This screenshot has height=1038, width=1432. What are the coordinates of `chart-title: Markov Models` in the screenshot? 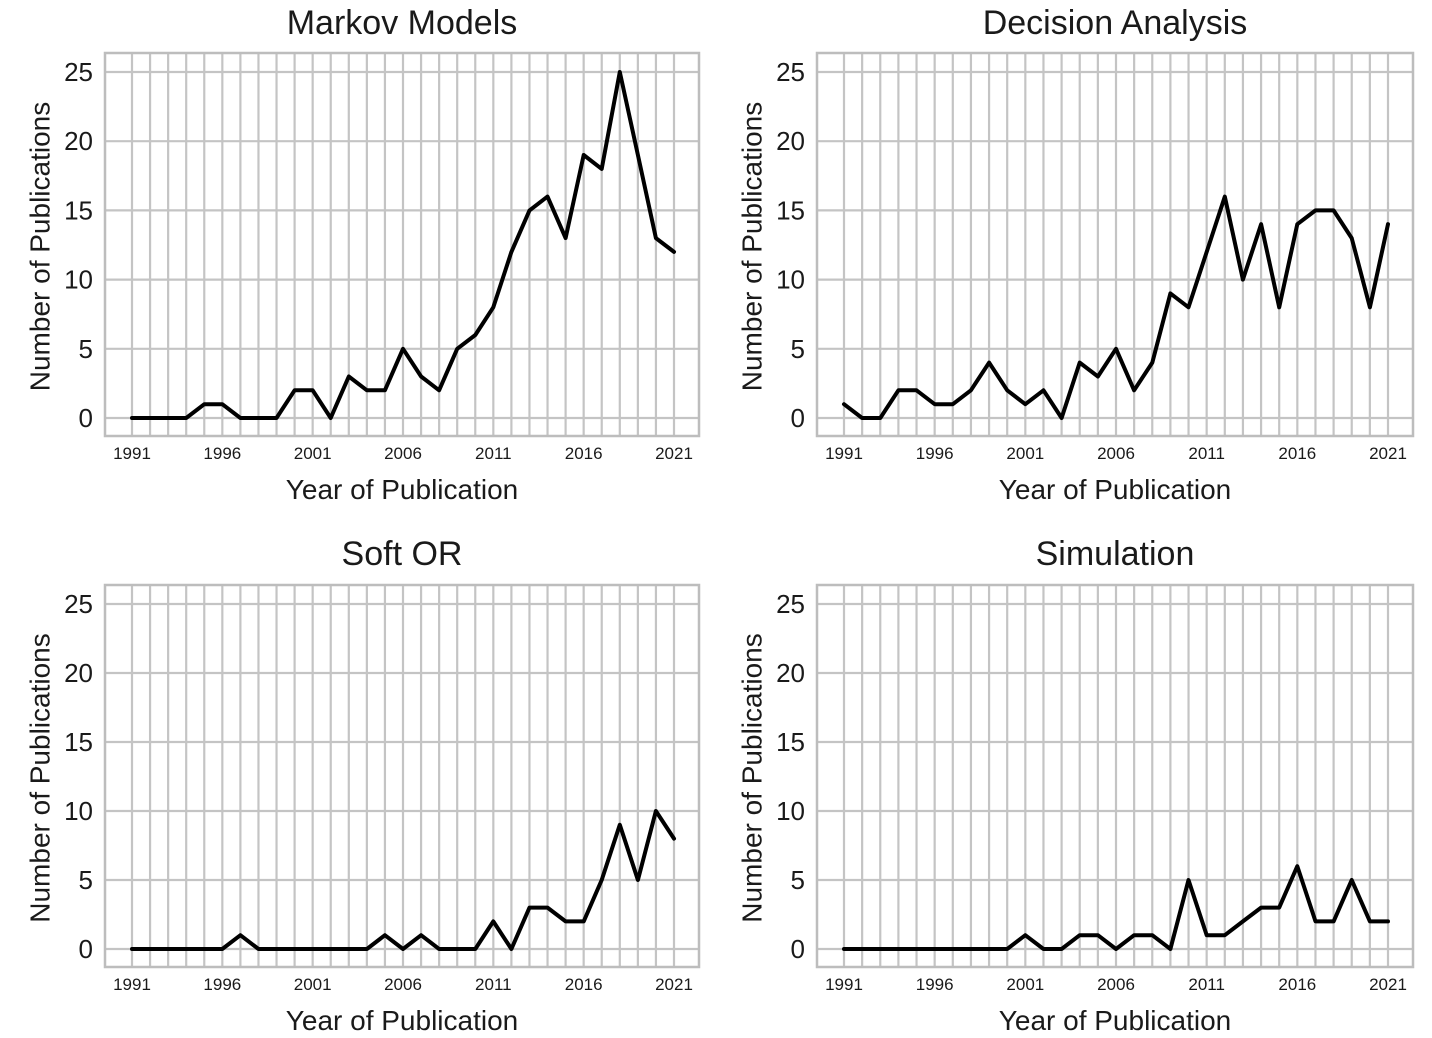 It's located at (402, 23).